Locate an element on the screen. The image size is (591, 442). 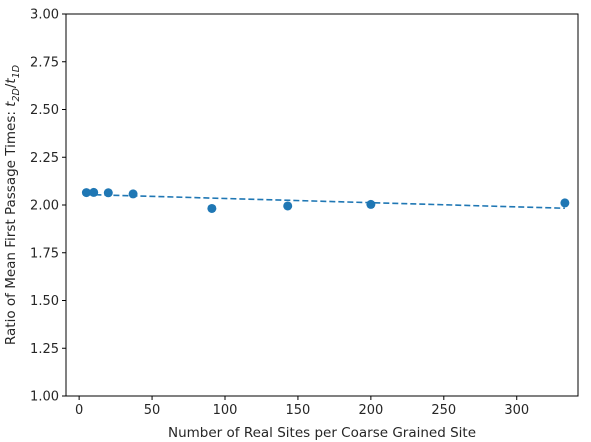
x-tick-label: 250 is located at coordinates (443, 410).